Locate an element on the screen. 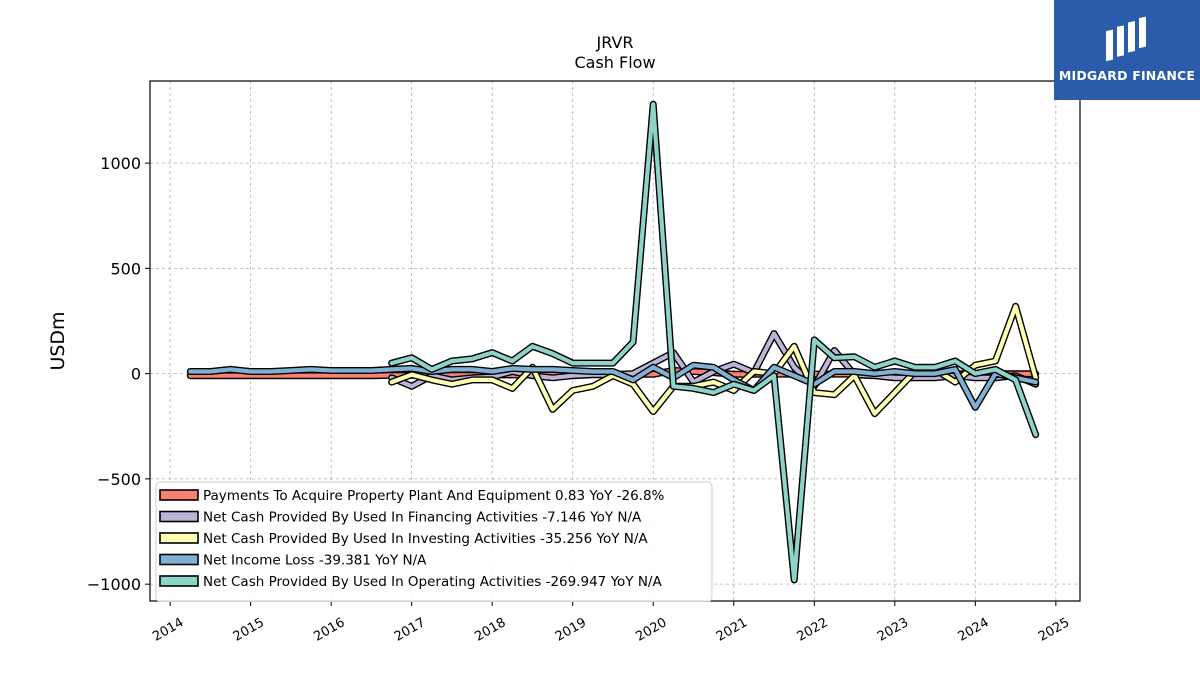 This screenshot has height=675, width=1200. y-tick-label: 500 is located at coordinates (125, 268).